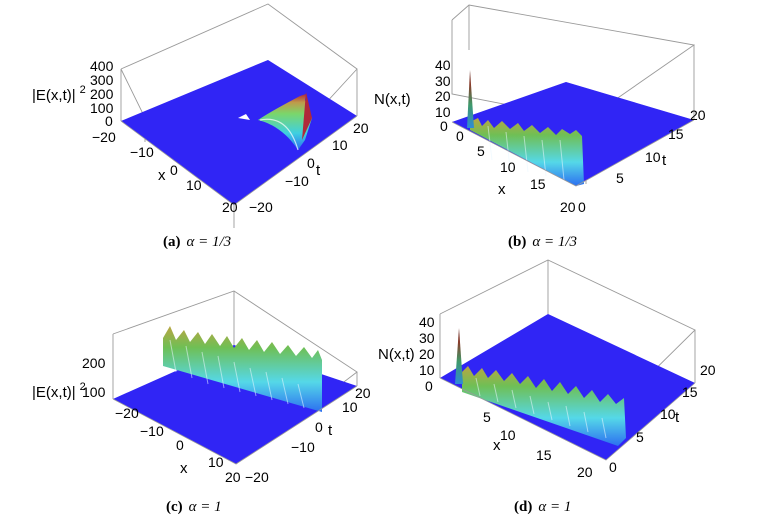  What do you see at coordinates (102, 66) in the screenshot?
I see `panel-a-zt-4: 400` at bounding box center [102, 66].